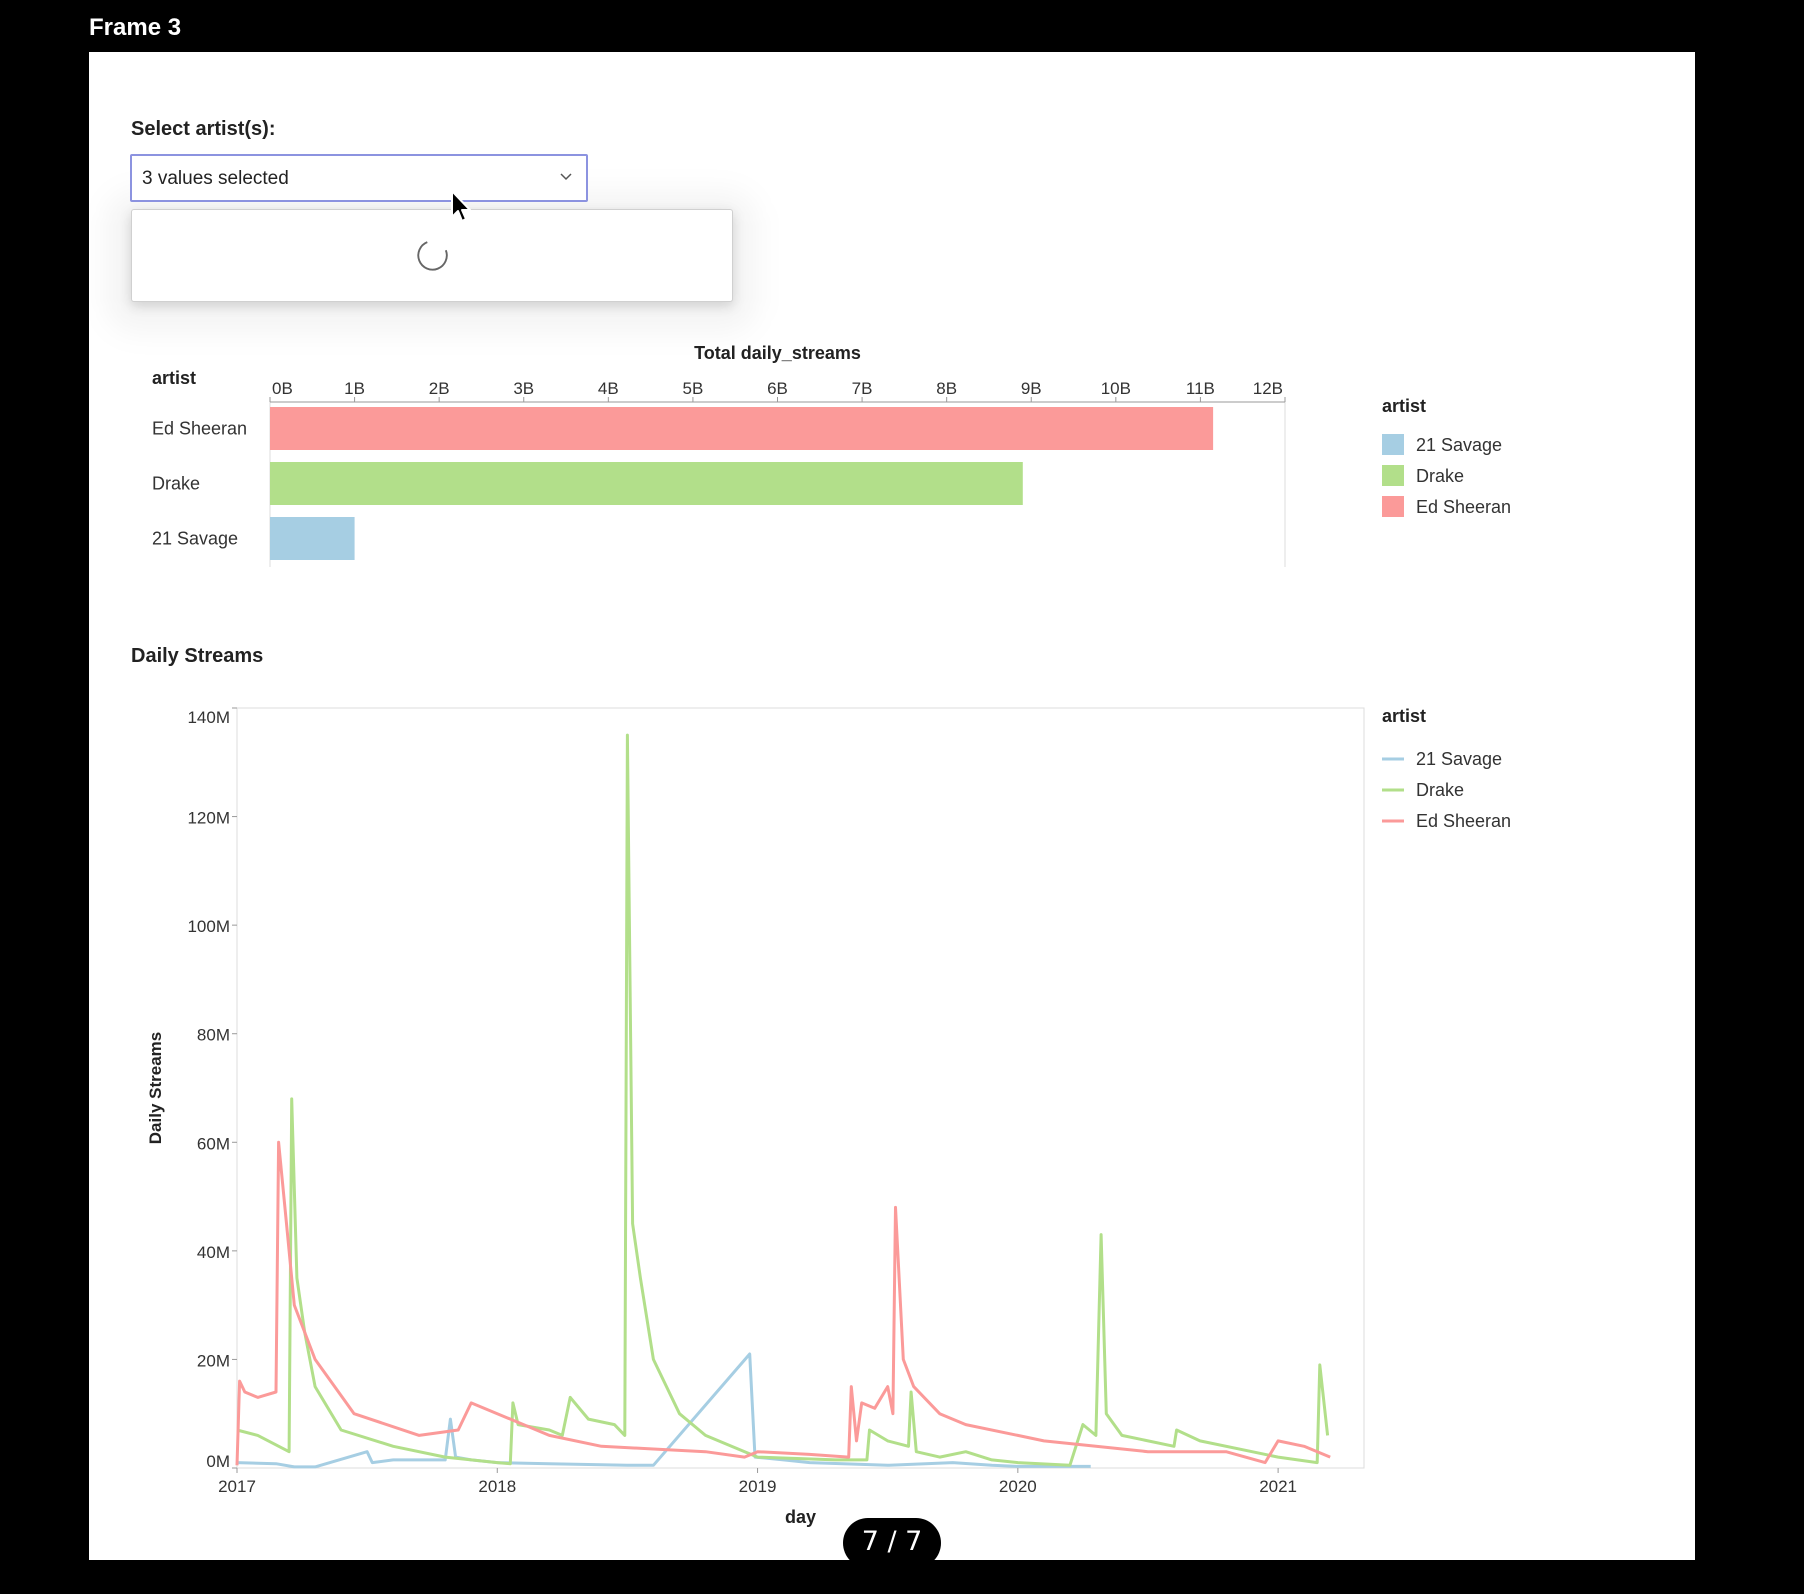 Image resolution: width=1804 pixels, height=1594 pixels. I want to click on artist-multiselect: 3 values selected, so click(359, 178).